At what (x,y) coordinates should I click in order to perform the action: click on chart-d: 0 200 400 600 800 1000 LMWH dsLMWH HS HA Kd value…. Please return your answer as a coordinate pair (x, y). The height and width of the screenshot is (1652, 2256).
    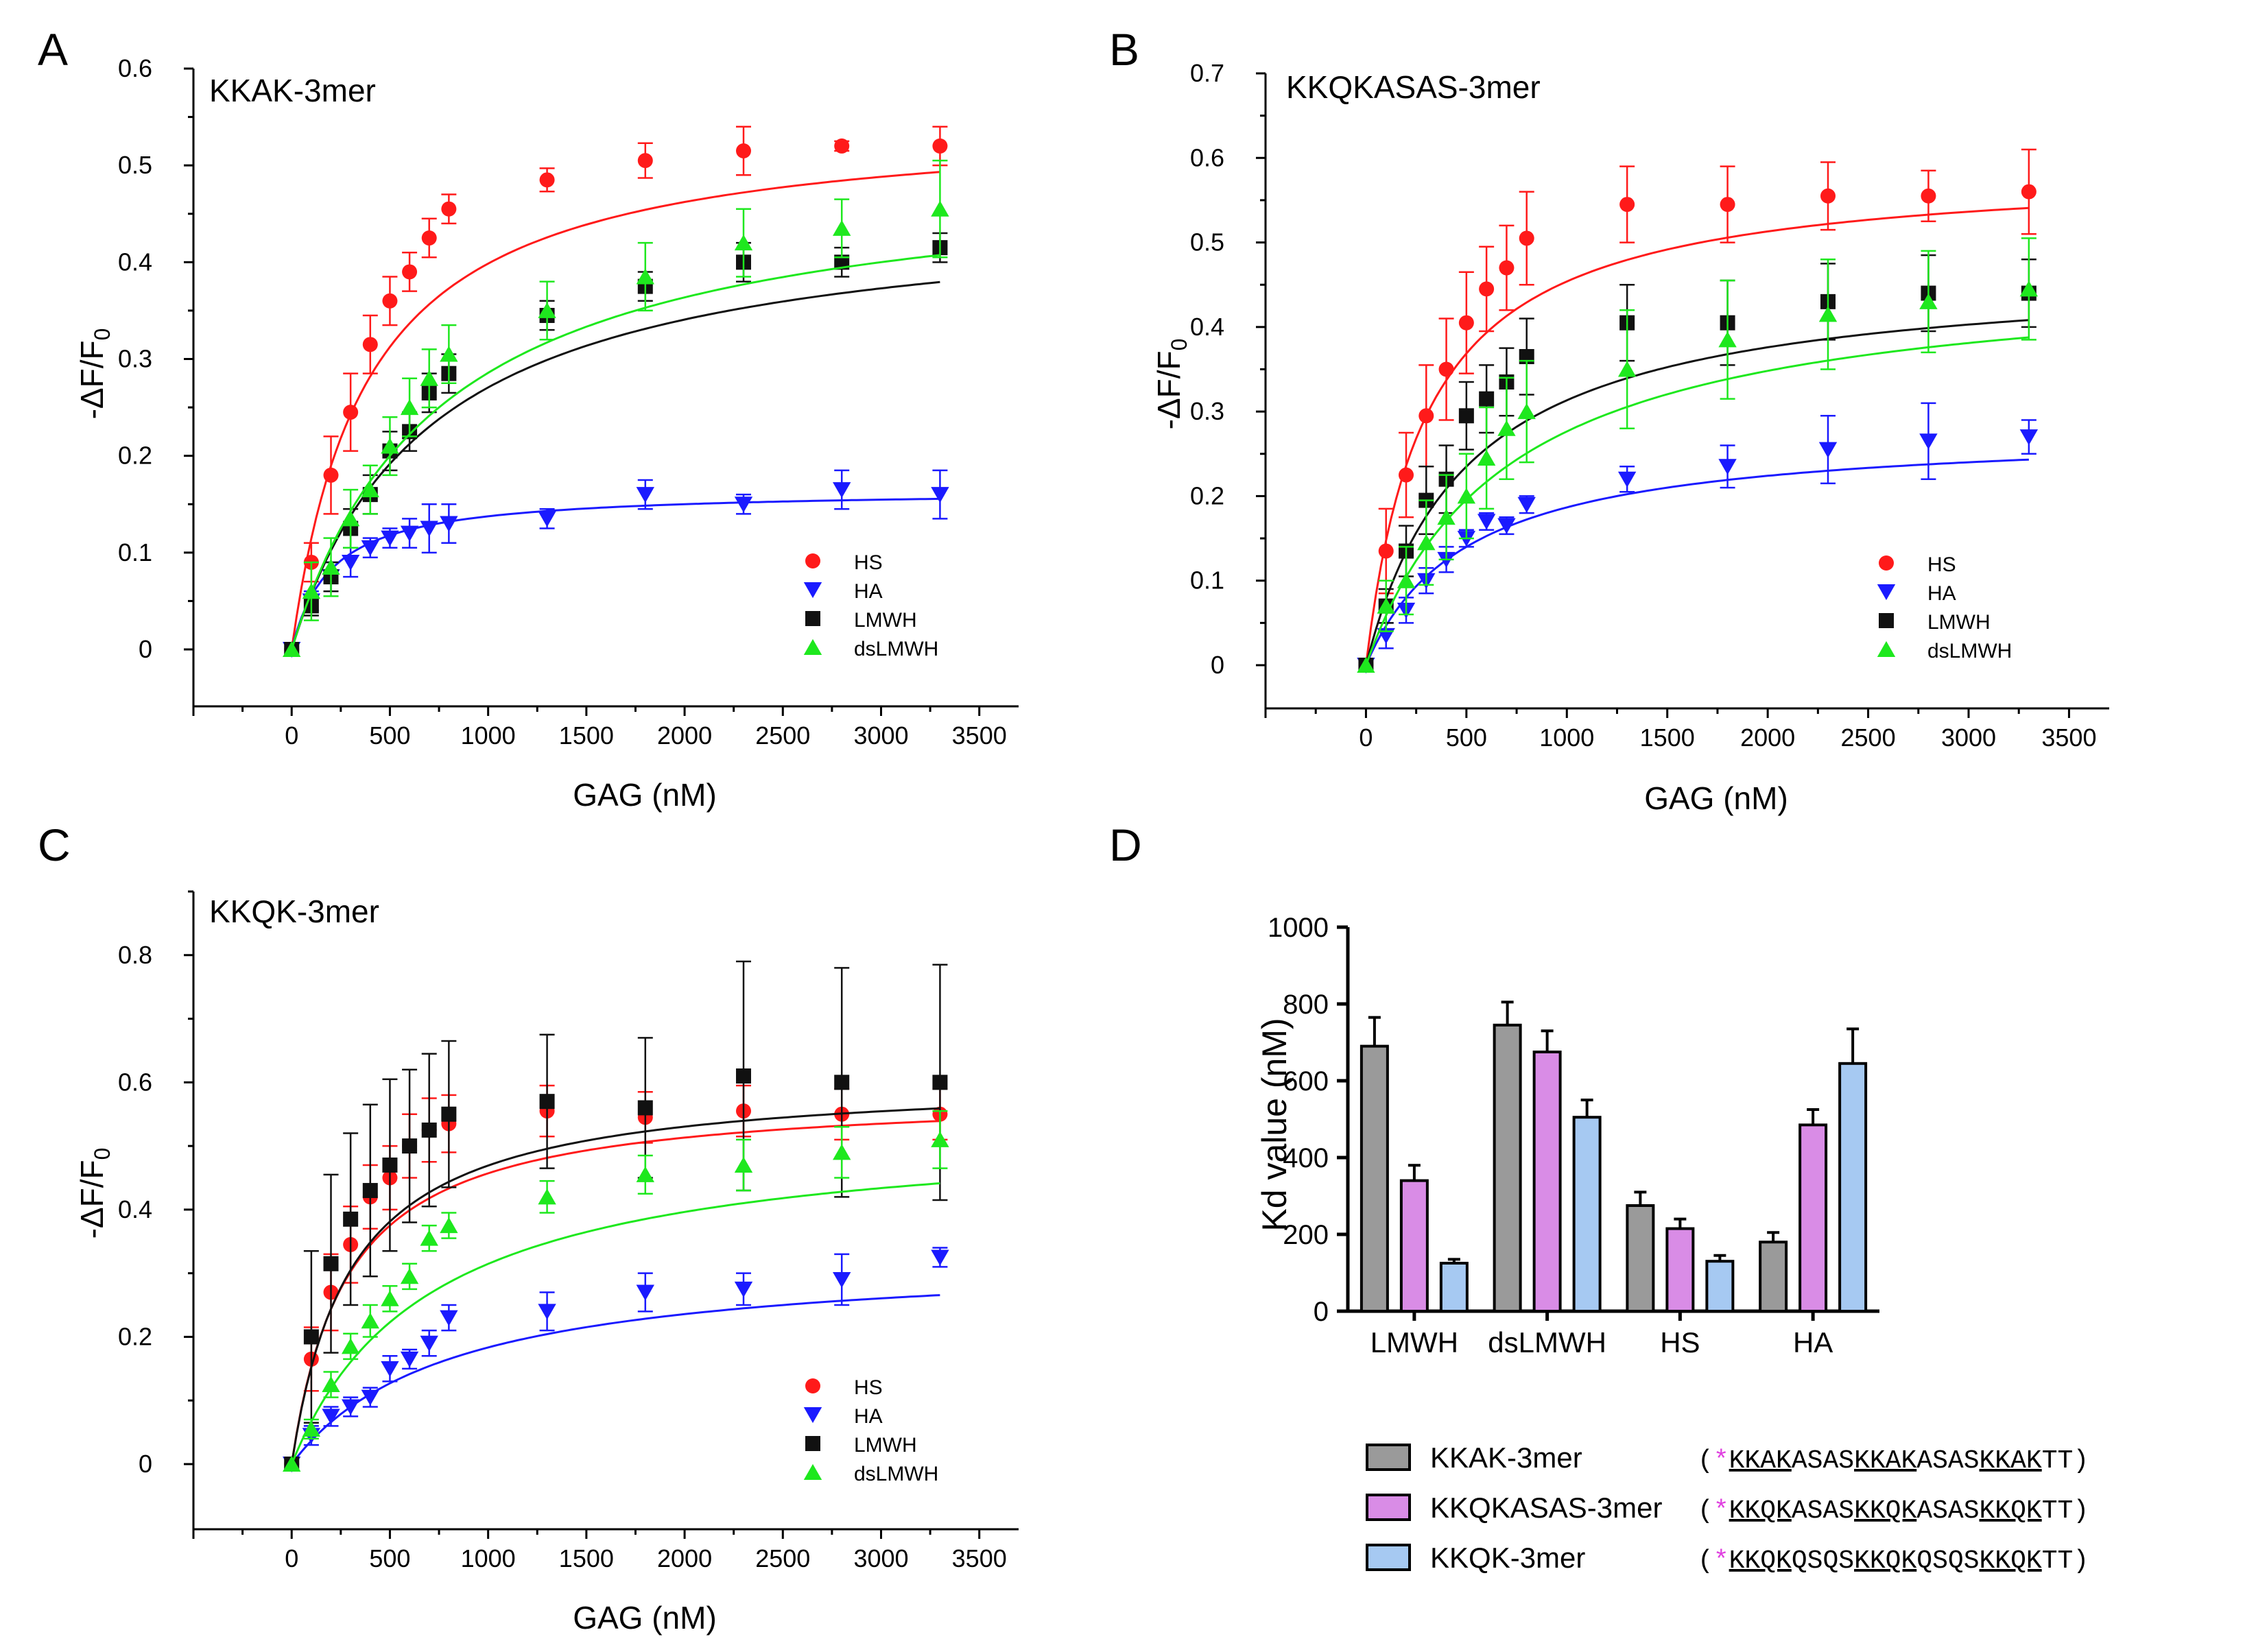
    Looking at the image, I should click on (1672, 1244).